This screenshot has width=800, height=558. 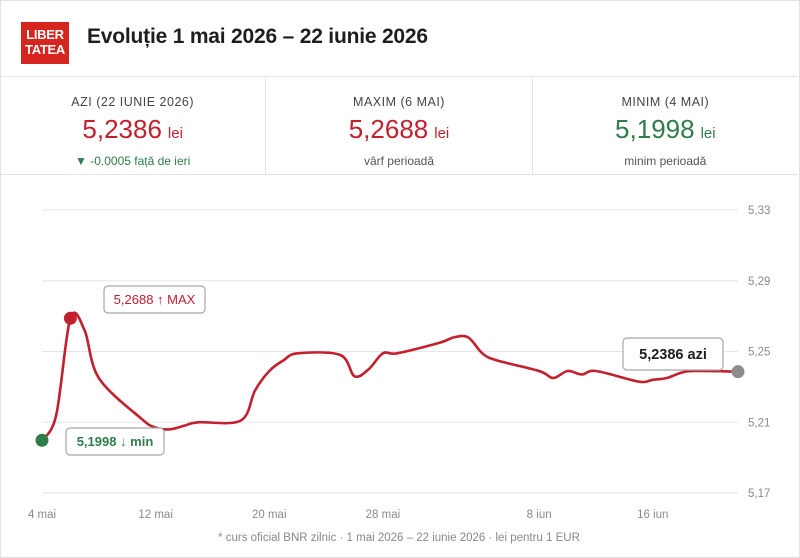 What do you see at coordinates (652, 515) in the screenshot?
I see `x-tick-label: 16 iun` at bounding box center [652, 515].